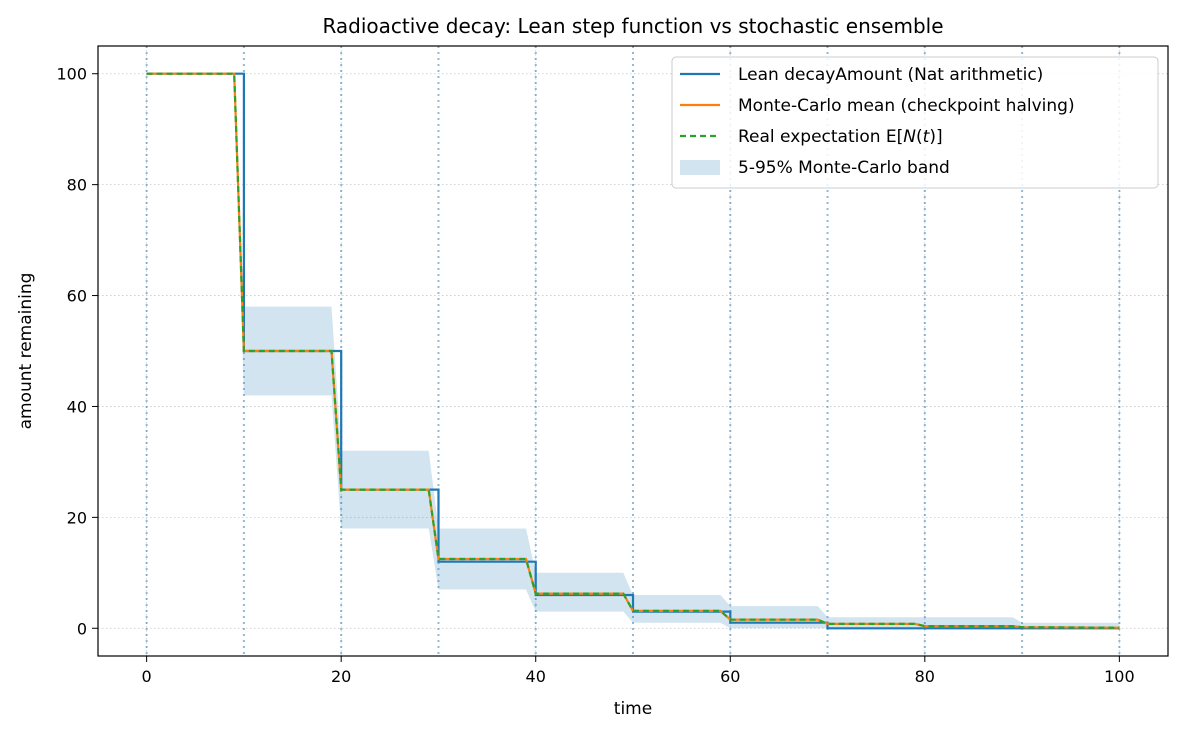  Describe the element at coordinates (633, 709) in the screenshot. I see `x-axis-label: time` at that location.